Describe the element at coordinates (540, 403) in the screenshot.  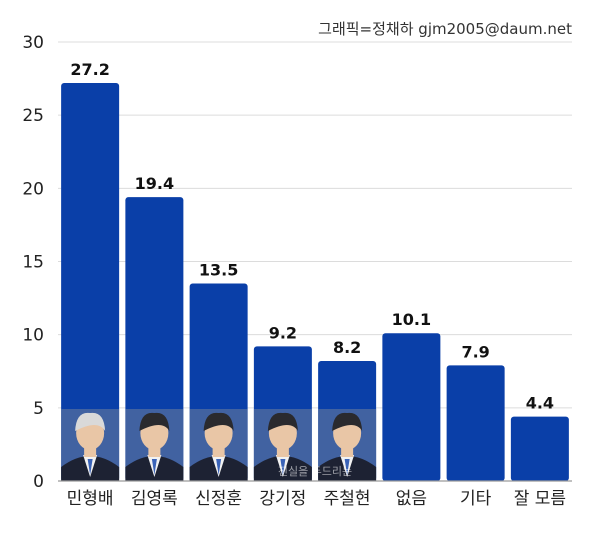
I see `data-label: 4.4` at that location.